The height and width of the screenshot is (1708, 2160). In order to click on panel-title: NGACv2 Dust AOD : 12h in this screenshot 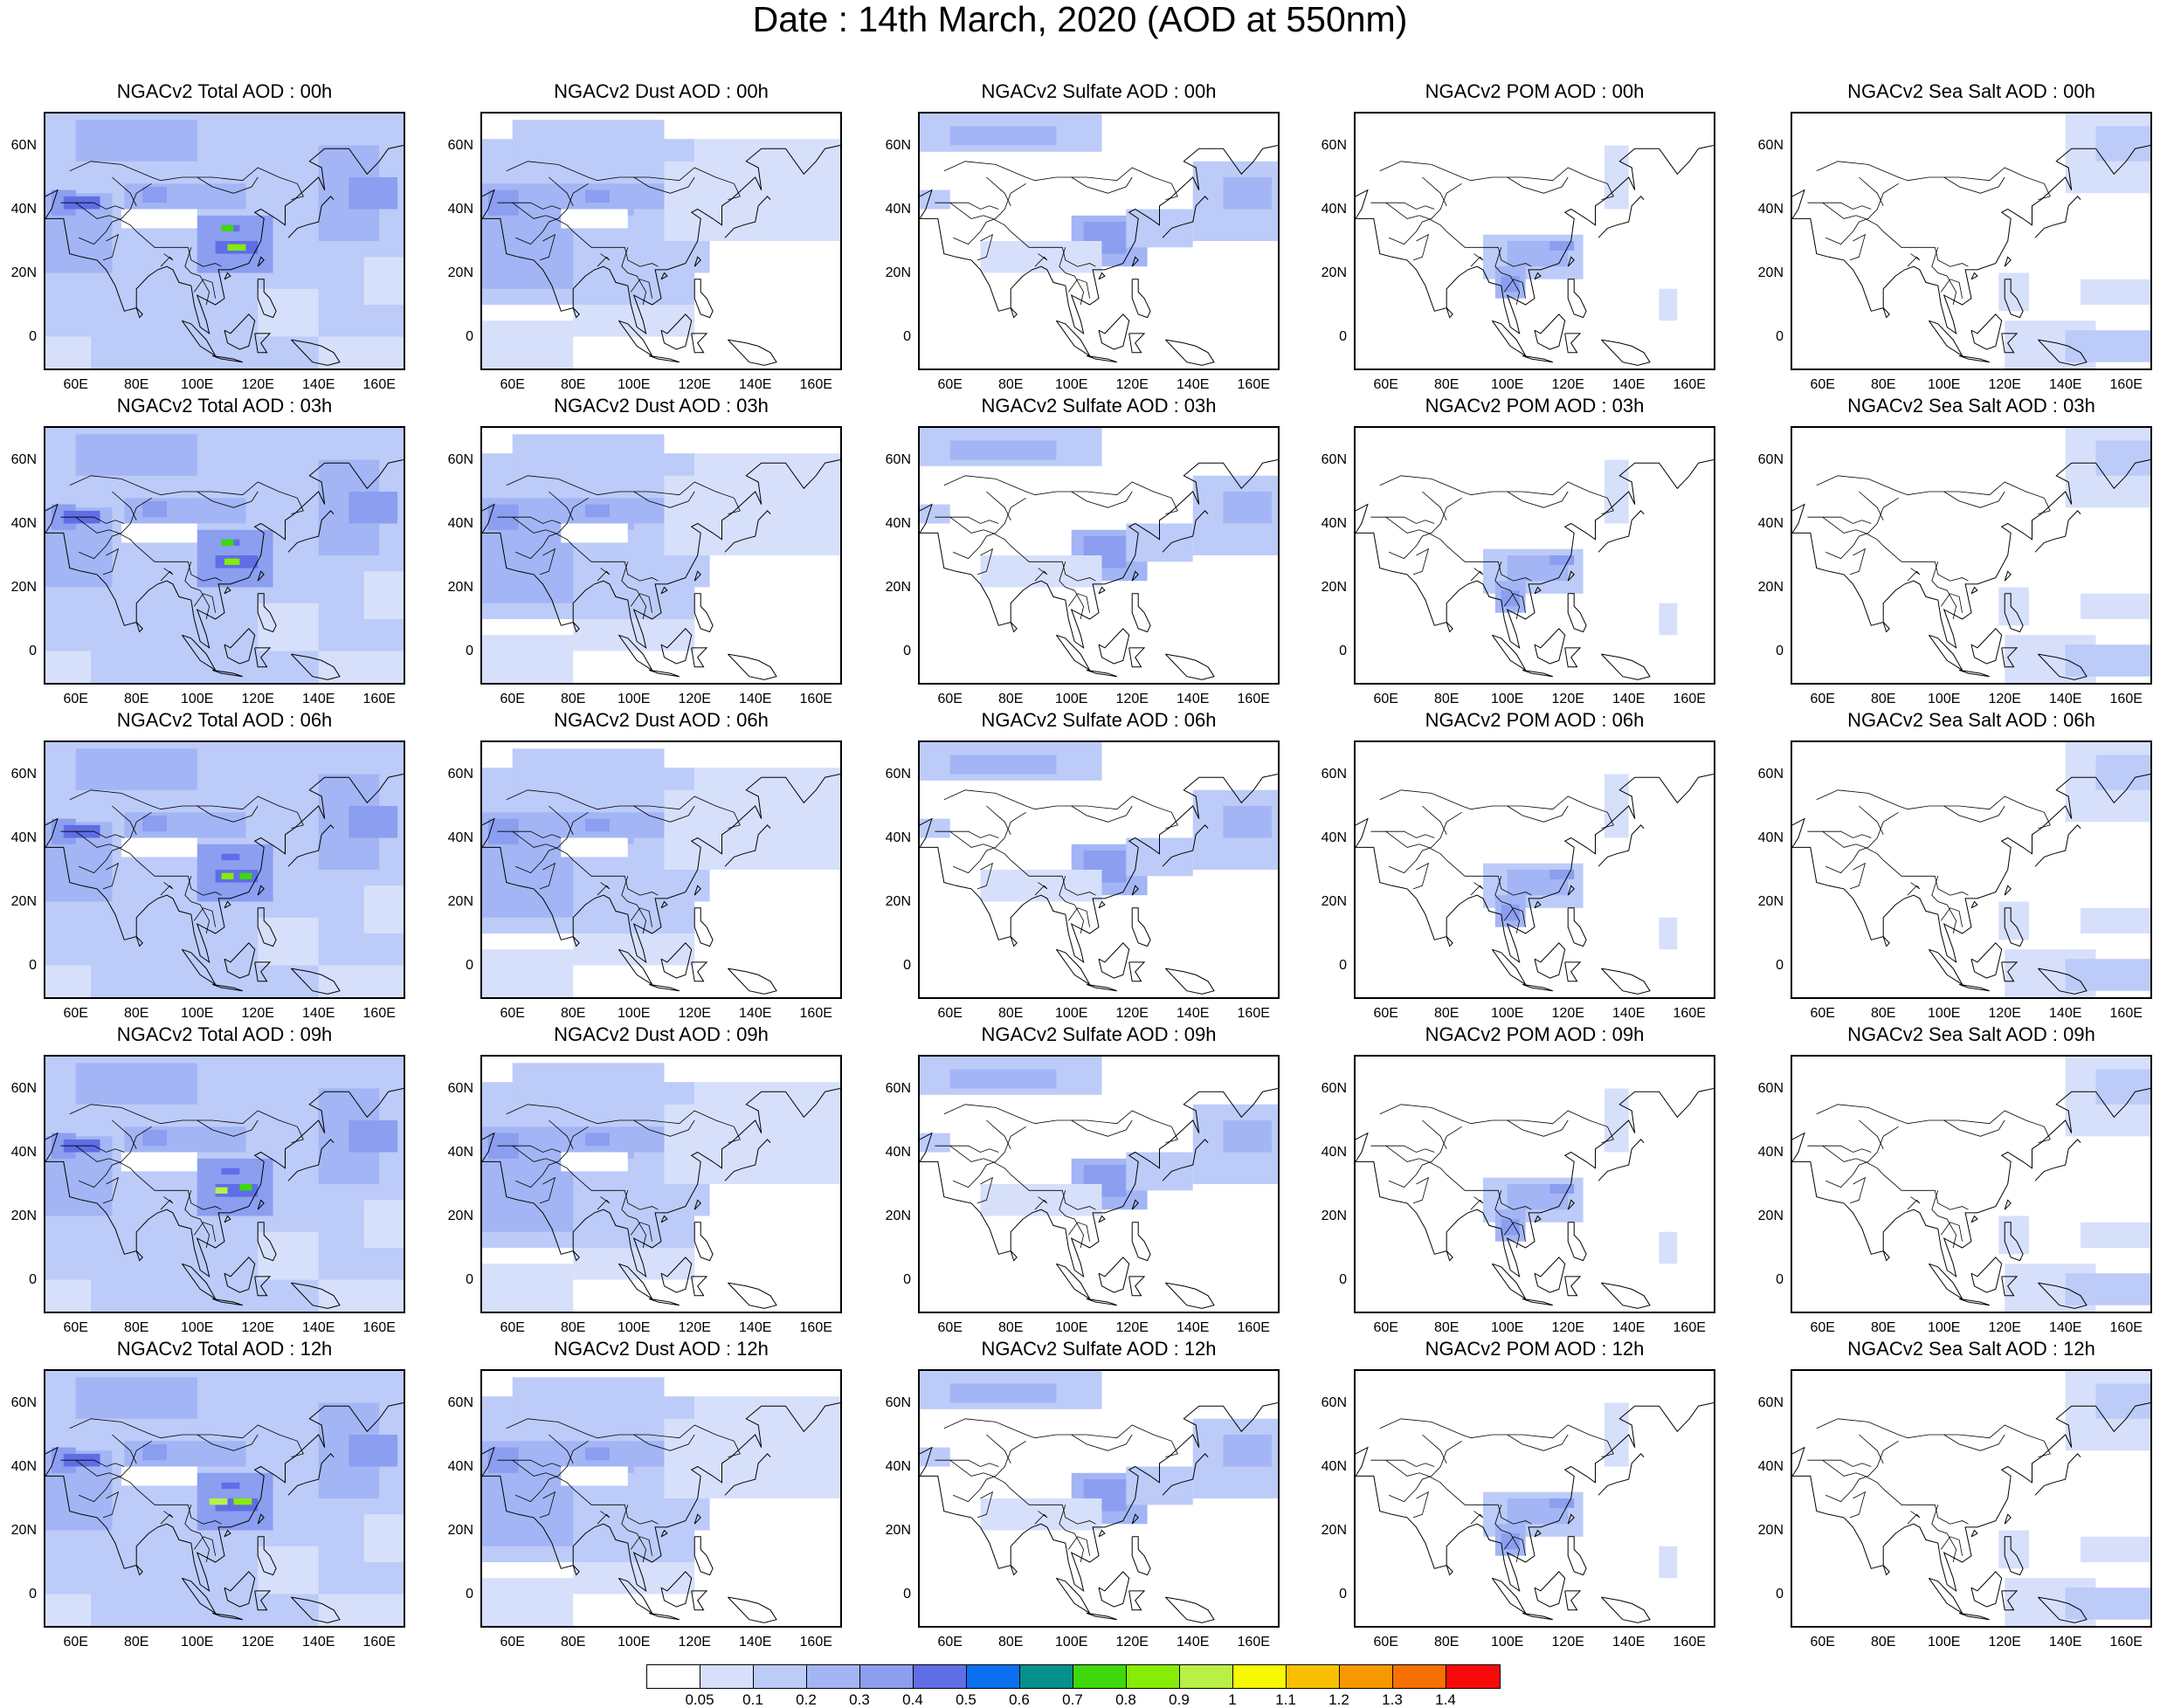, I will do `click(661, 1349)`.